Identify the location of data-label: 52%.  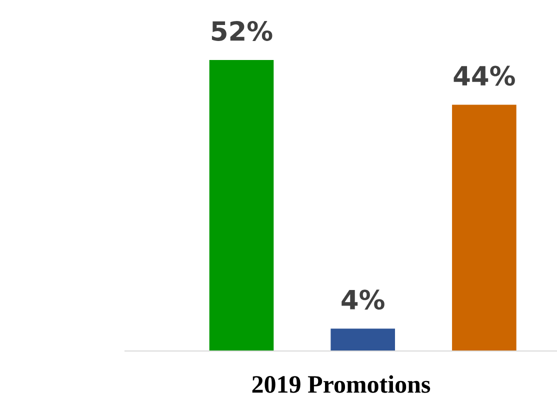
(242, 30).